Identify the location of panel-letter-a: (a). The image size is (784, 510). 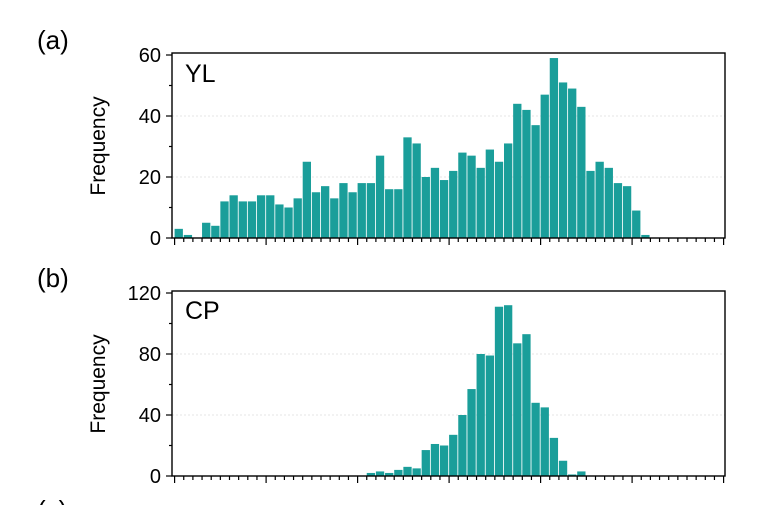
(53, 40).